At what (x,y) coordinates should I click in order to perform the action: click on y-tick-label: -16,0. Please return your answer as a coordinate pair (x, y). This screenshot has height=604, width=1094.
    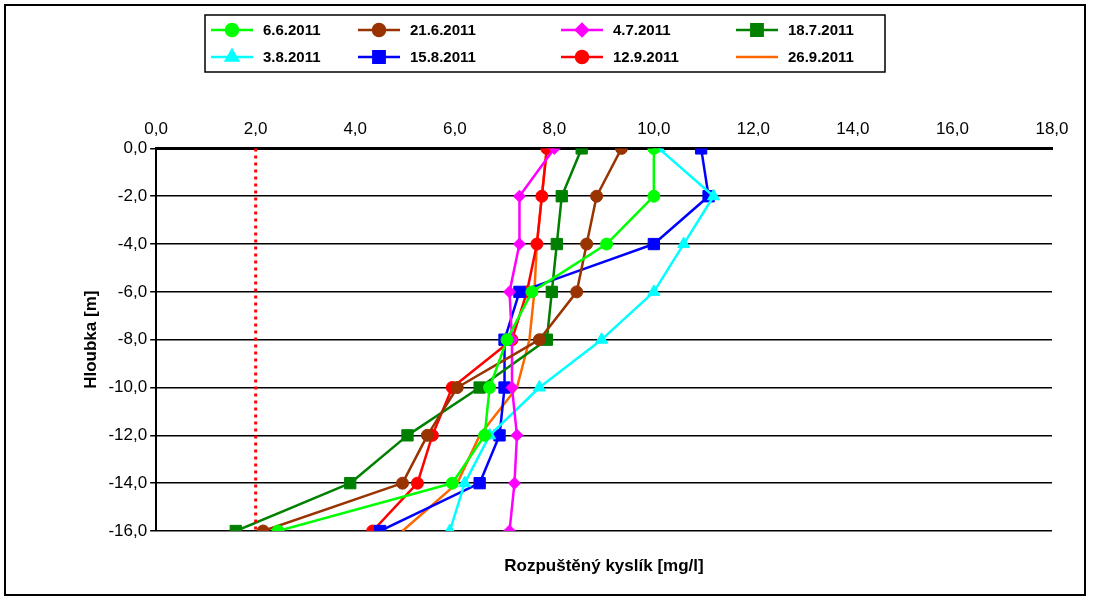
    Looking at the image, I should click on (128, 530).